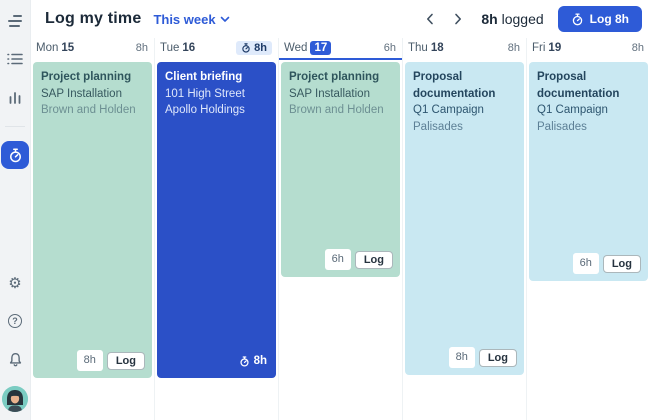 The height and width of the screenshot is (420, 650). Describe the element at coordinates (340, 19) in the screenshot. I see `topbar: Log my time This week 8h logged` at that location.